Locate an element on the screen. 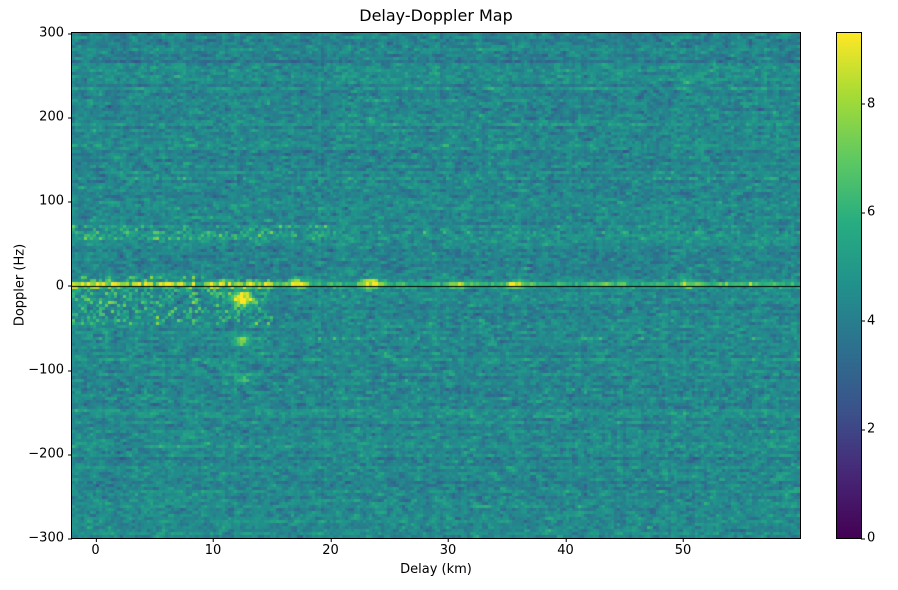 The width and height of the screenshot is (898, 590). y-tick-label: −100 is located at coordinates (36, 370).